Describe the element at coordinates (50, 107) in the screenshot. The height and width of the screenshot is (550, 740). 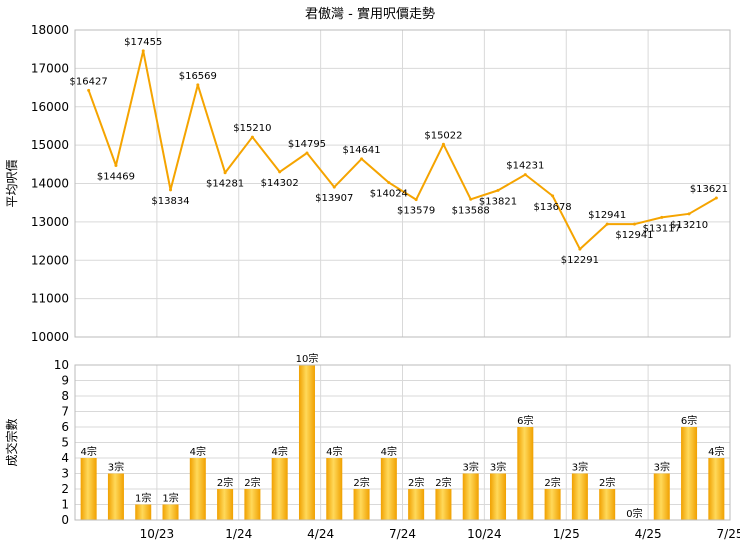
I see `y-tick-label: 16000` at that location.